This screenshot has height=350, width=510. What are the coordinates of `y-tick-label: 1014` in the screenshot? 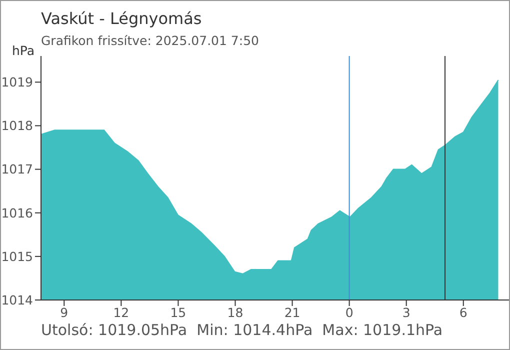 It's located at (17, 300).